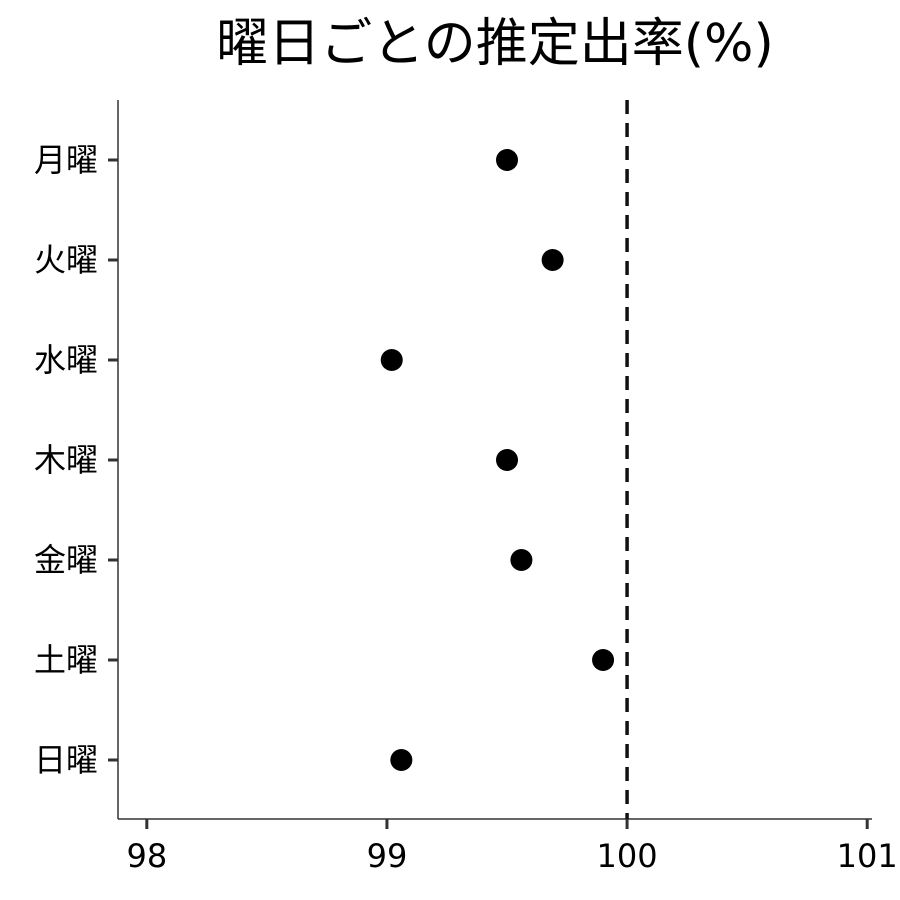 This screenshot has height=900, width=900. I want to click on x-tick-label: 100, so click(627, 856).